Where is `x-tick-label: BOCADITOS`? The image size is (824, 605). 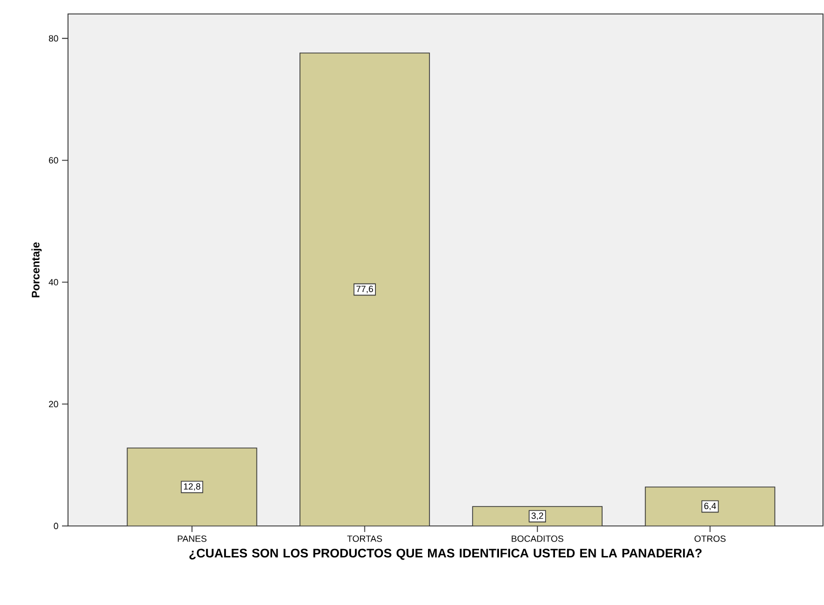 x-tick-label: BOCADITOS is located at coordinates (538, 539).